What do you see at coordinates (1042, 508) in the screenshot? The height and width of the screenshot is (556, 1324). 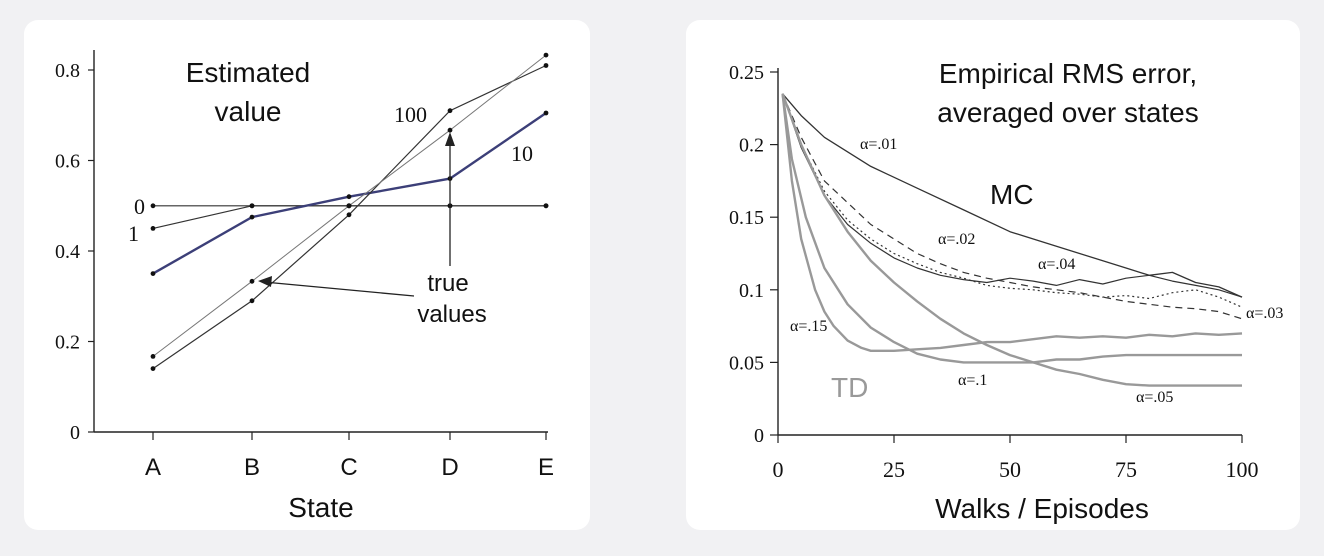 I see `right-x-axis-label: Walks / Episodes` at bounding box center [1042, 508].